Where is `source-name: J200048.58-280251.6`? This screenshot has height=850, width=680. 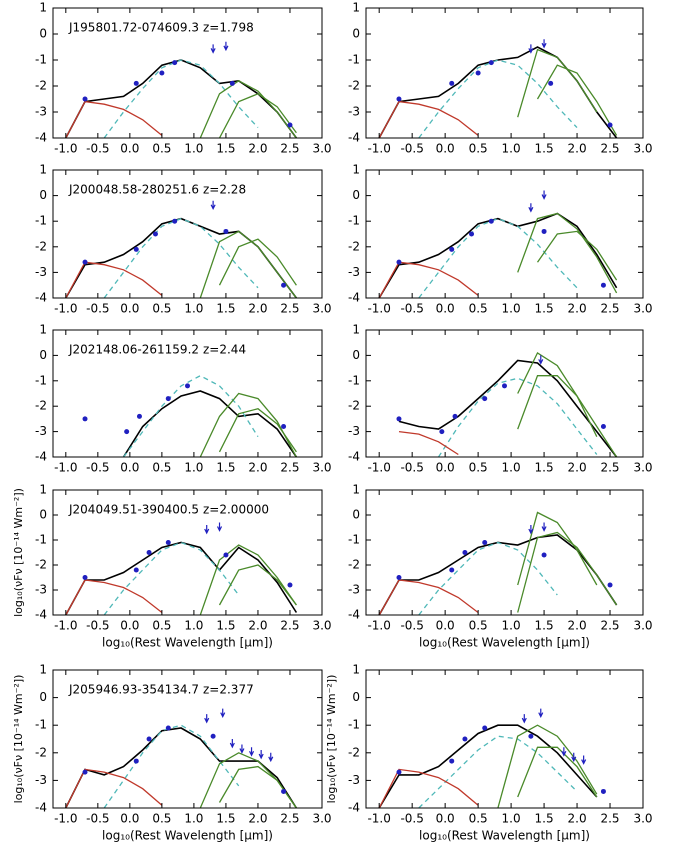
source-name: J200048.58-280251.6 is located at coordinates (133, 190).